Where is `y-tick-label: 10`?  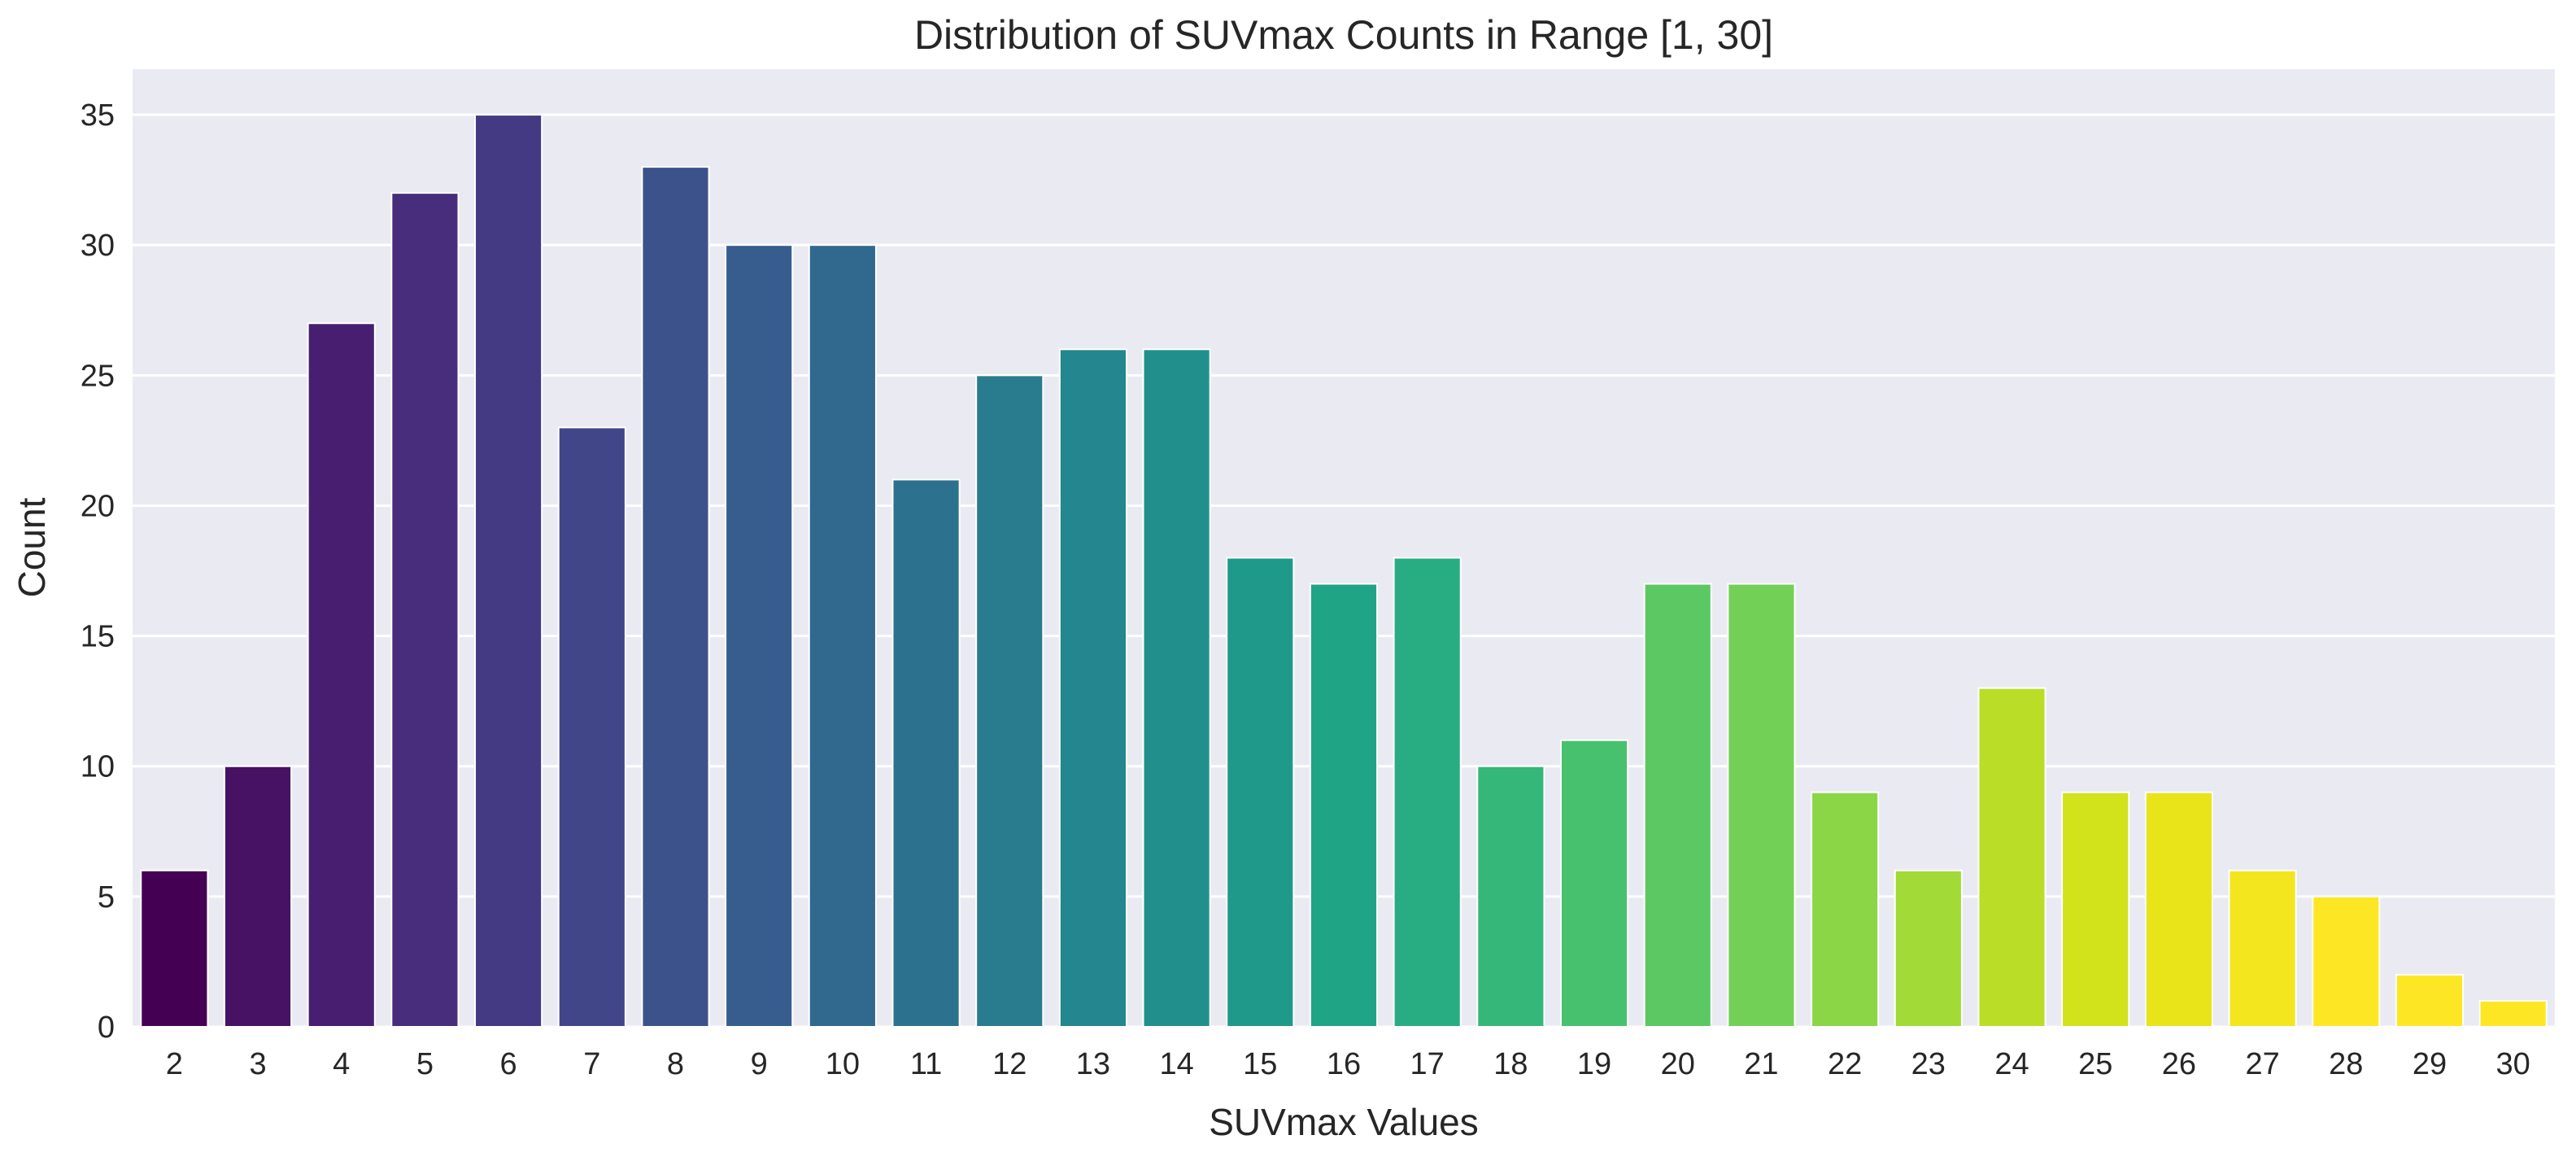
y-tick-label: 10 is located at coordinates (98, 767).